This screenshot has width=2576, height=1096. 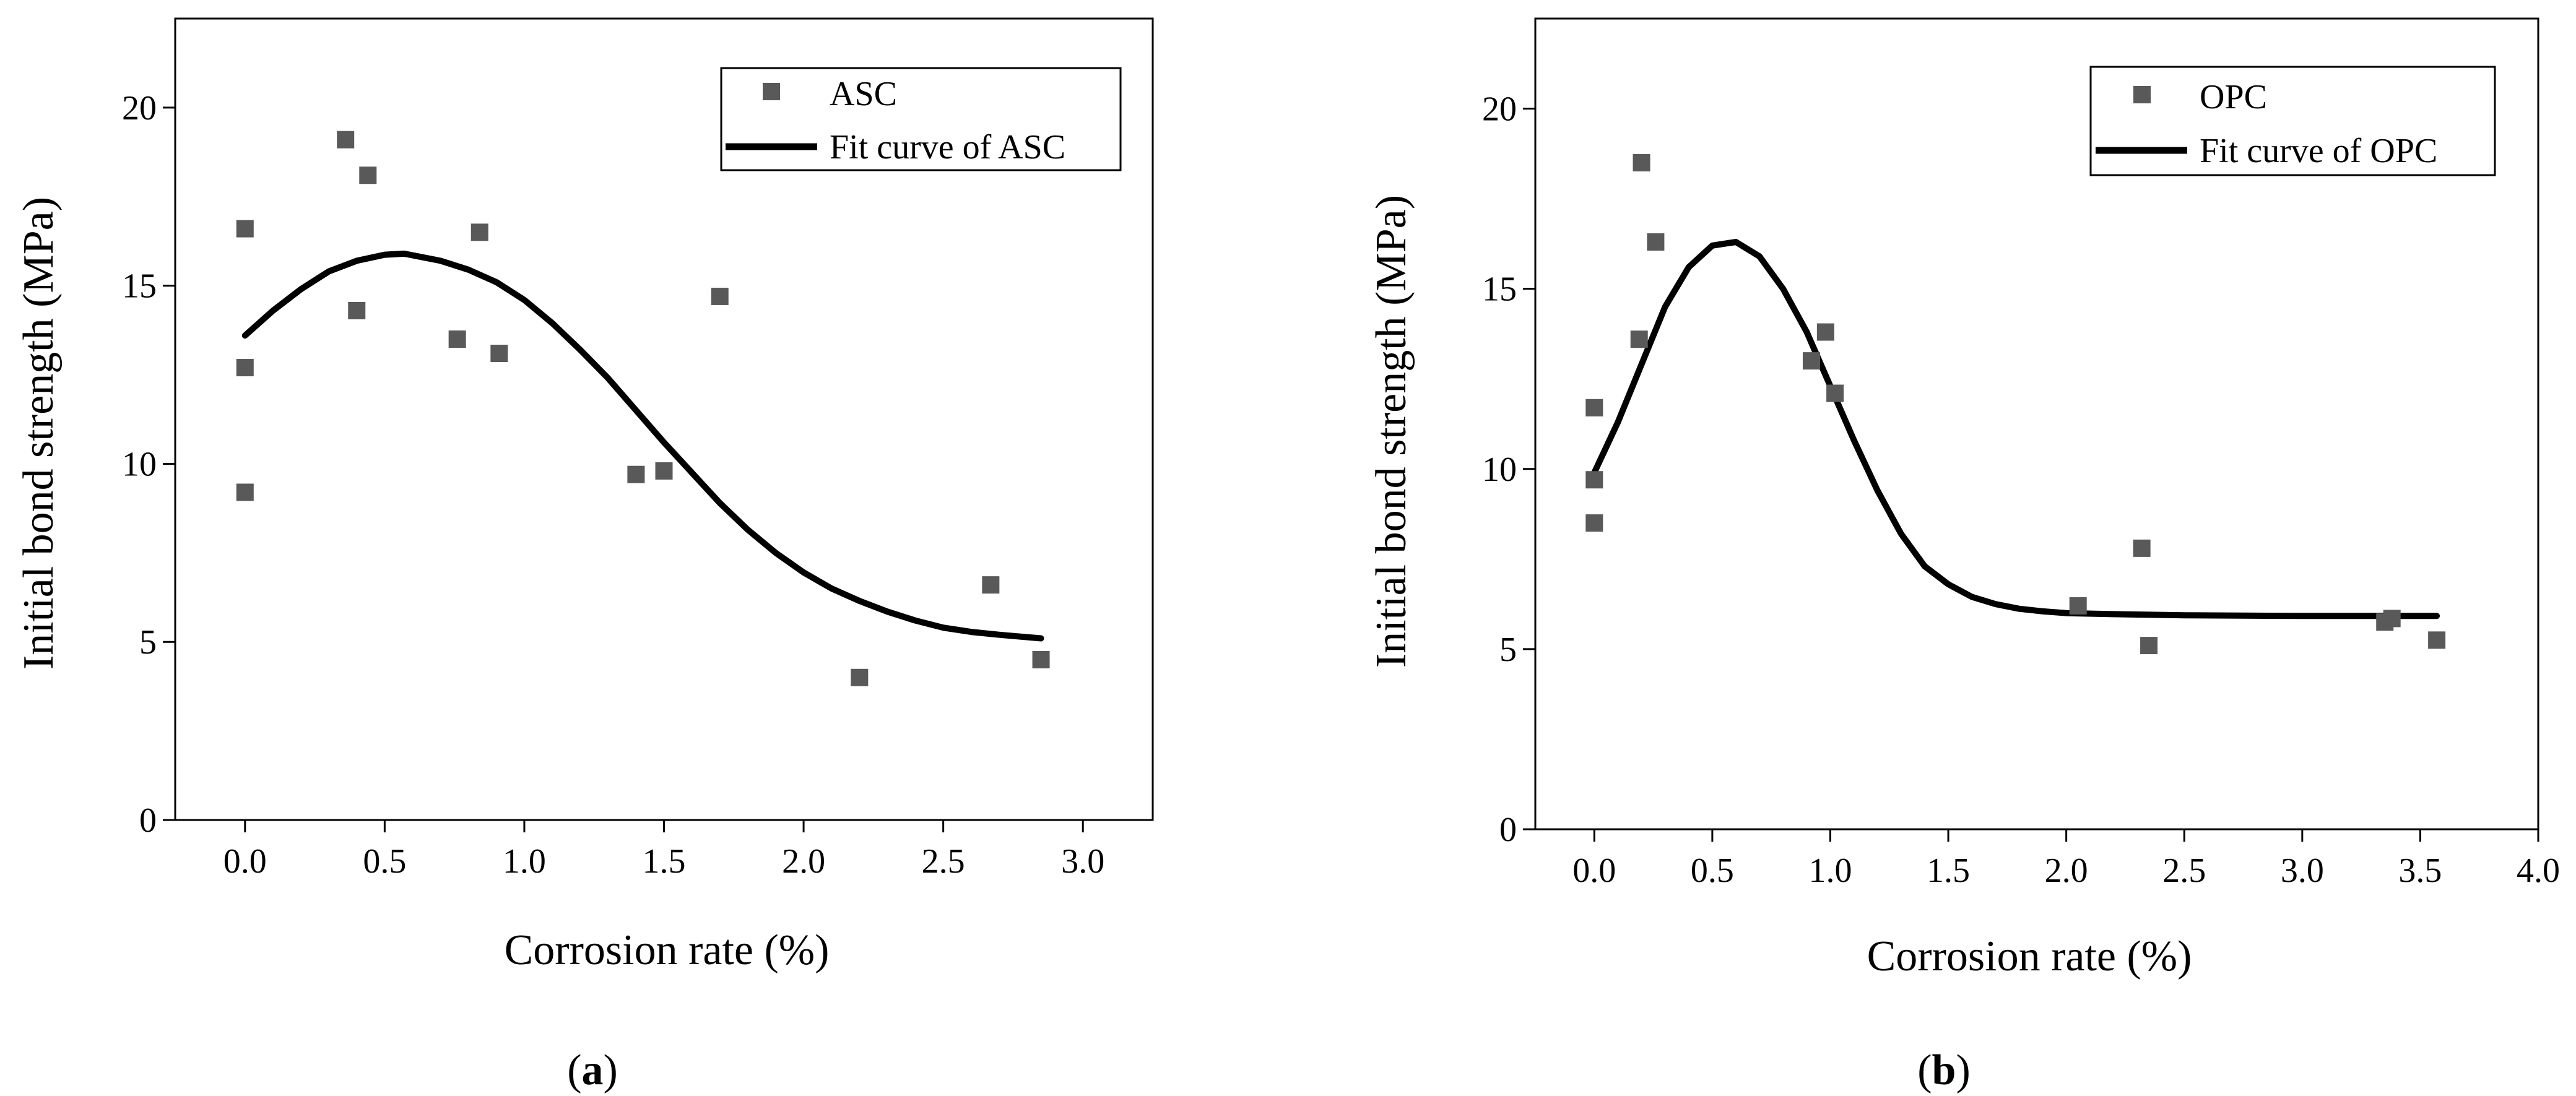 What do you see at coordinates (611, 1070) in the screenshot?
I see `panel-a-label-close: )` at bounding box center [611, 1070].